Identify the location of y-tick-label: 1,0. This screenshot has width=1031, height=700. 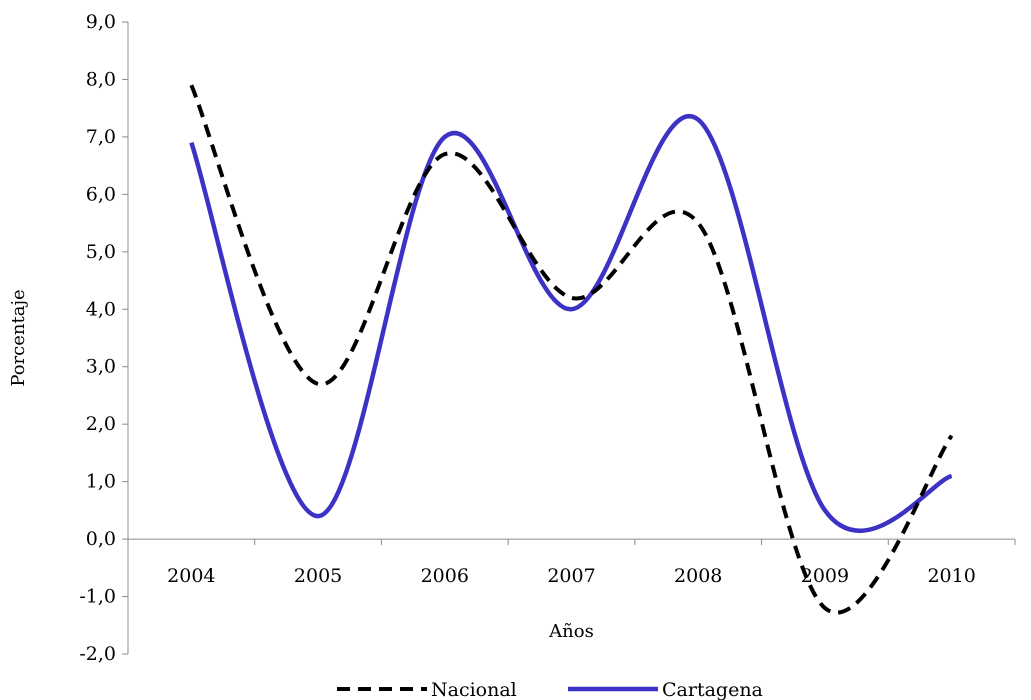
(101, 482).